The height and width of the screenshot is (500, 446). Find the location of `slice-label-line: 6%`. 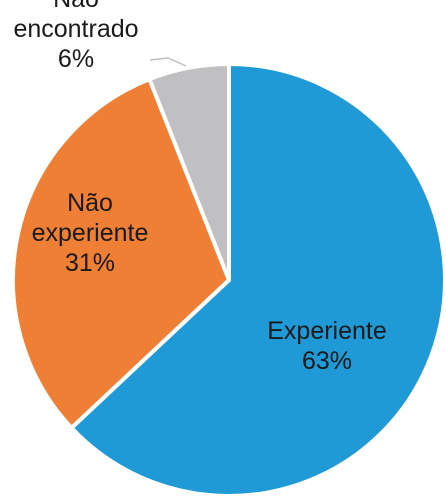

slice-label-line: 6% is located at coordinates (76, 59).